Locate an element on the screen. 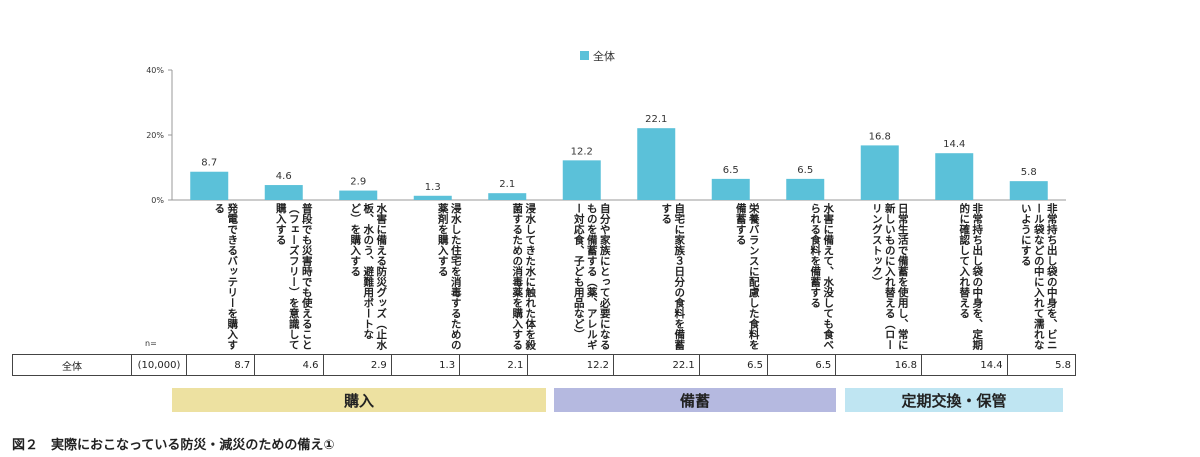  group-band-purchase: 購入 is located at coordinates (359, 400).